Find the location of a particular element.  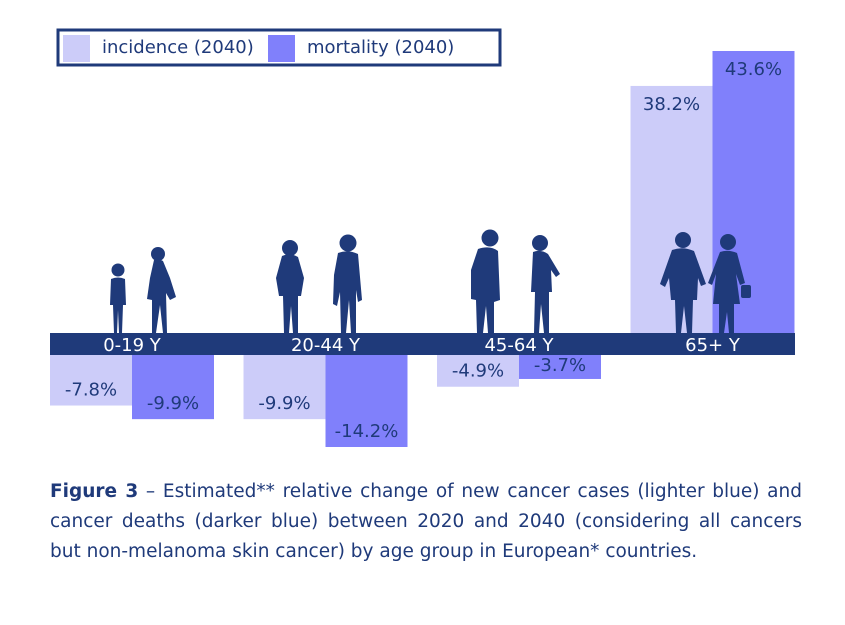

data-label-incidence: -7.8% is located at coordinates (91, 390).